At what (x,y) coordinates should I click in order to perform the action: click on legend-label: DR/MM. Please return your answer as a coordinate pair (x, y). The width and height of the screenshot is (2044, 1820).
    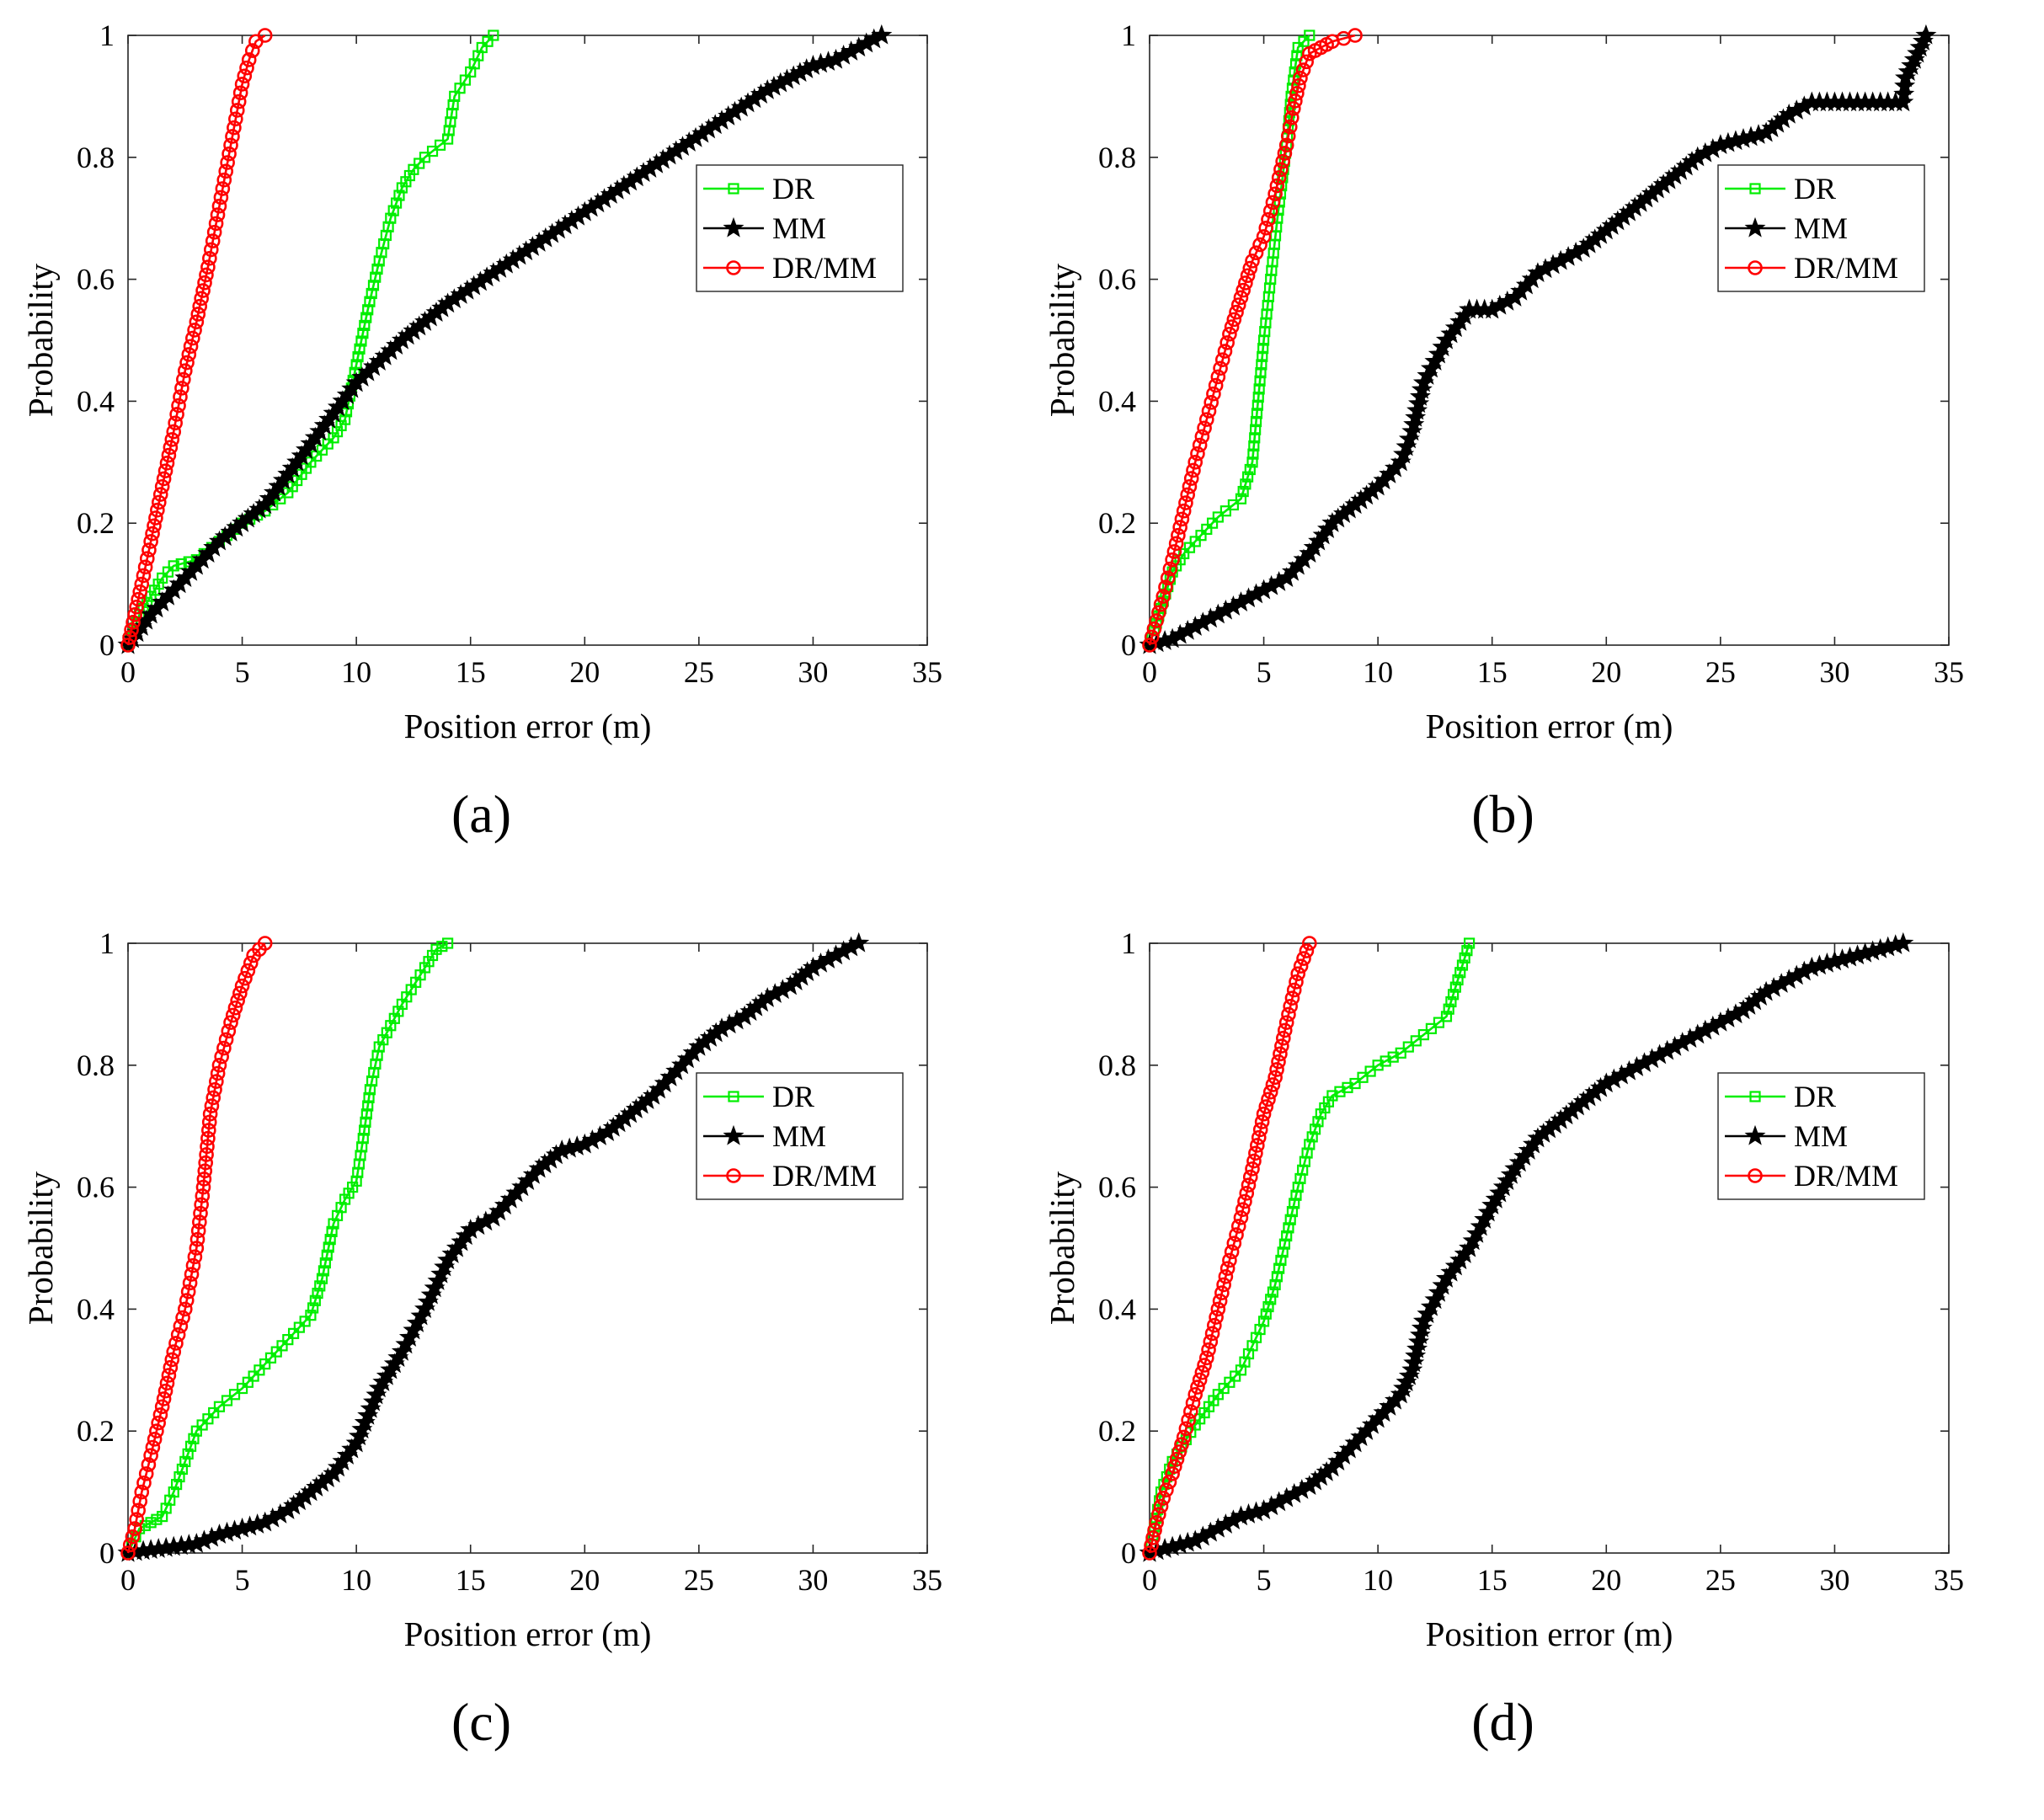
    Looking at the image, I should click on (1846, 268).